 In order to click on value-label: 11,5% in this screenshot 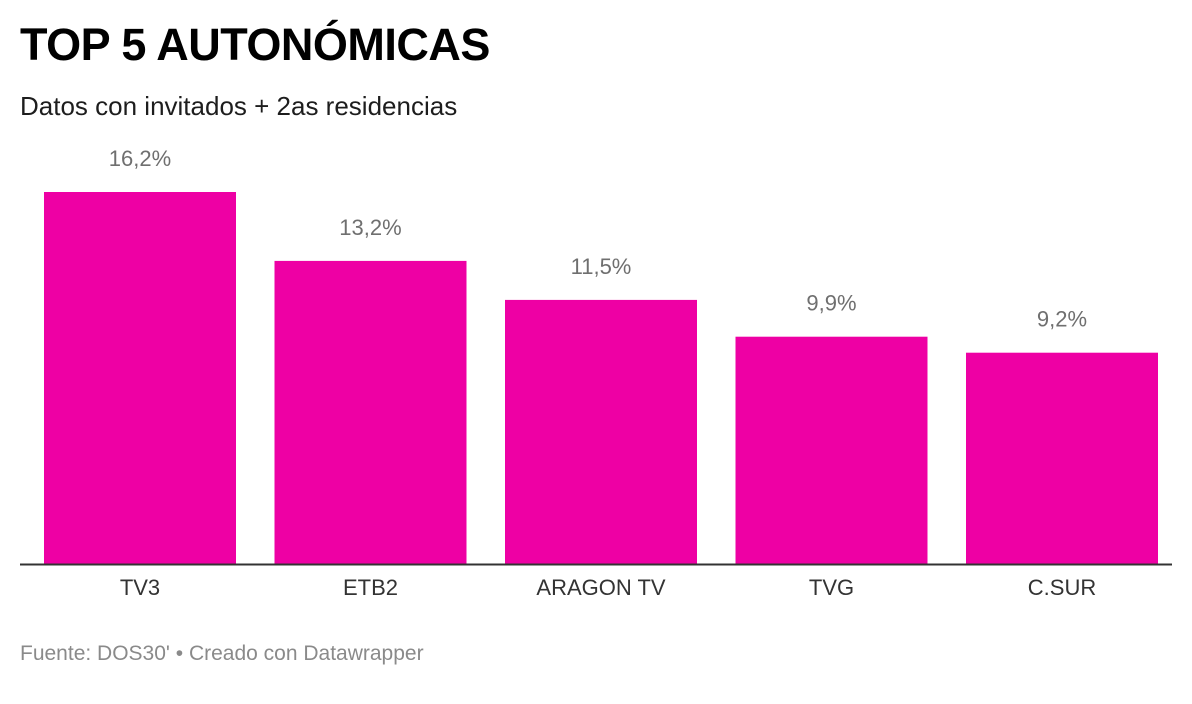, I will do `click(601, 266)`.